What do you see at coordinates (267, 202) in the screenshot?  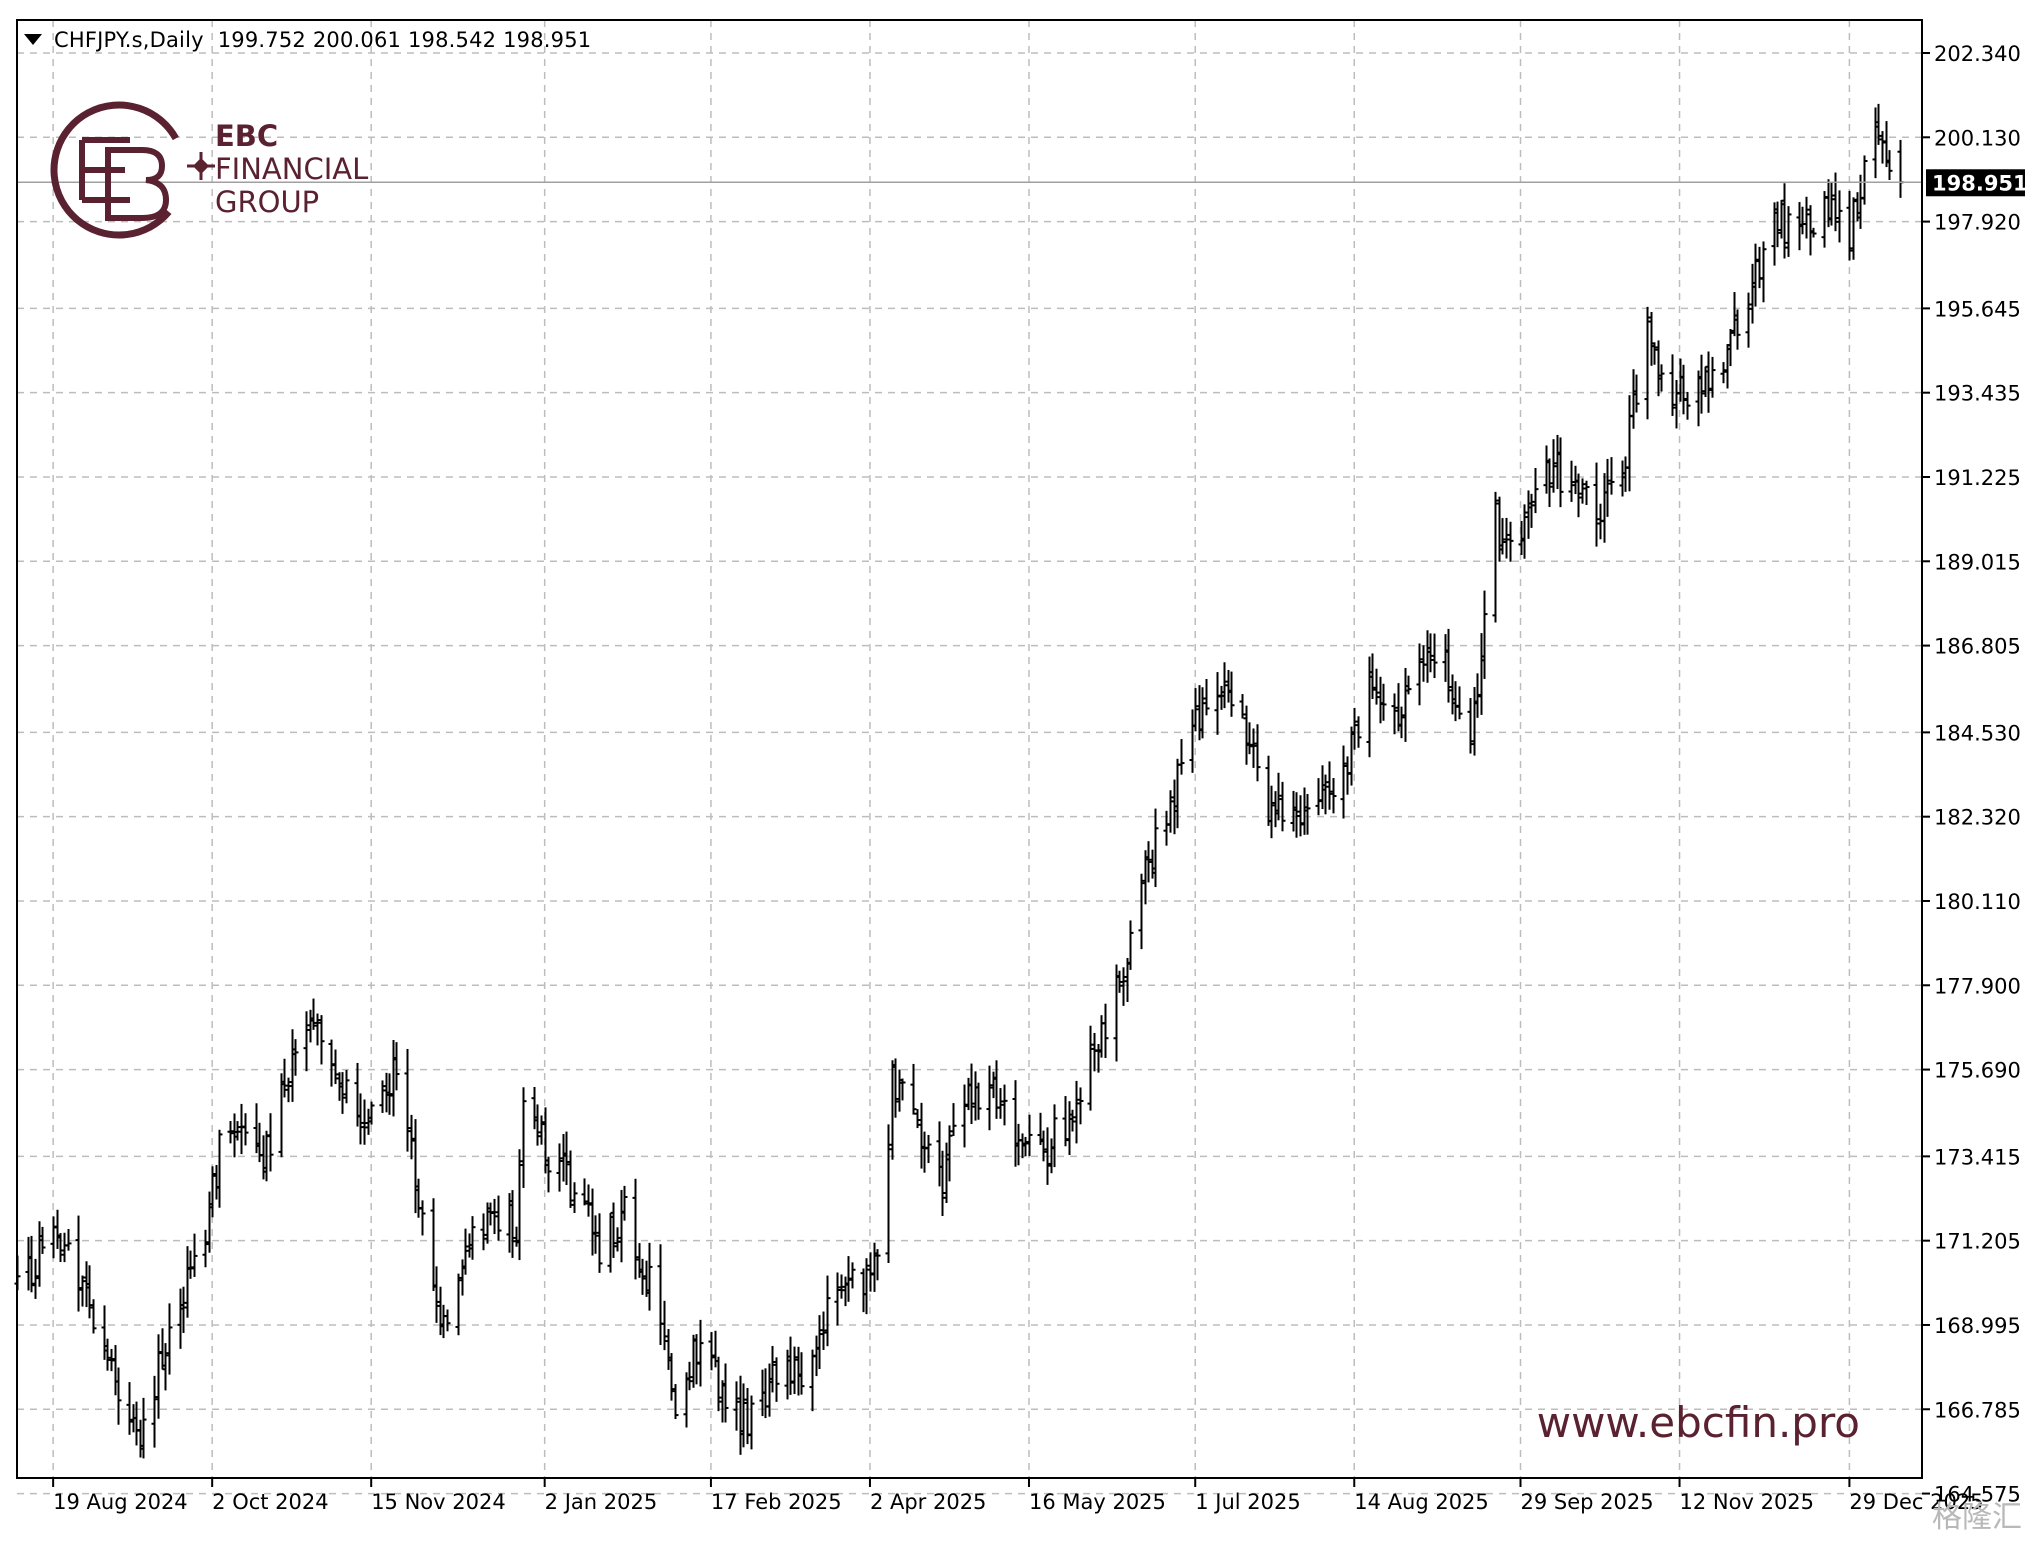 I see `brand-line-3: GROUP` at bounding box center [267, 202].